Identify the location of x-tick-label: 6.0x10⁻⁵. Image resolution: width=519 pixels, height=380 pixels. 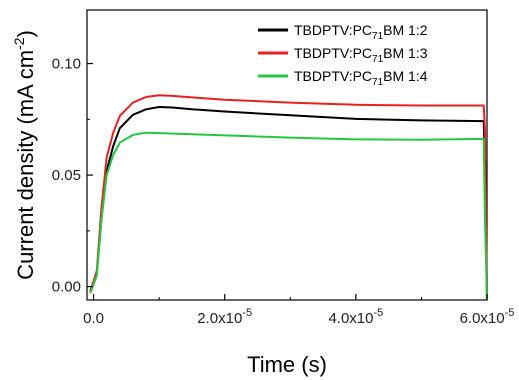
(487, 317).